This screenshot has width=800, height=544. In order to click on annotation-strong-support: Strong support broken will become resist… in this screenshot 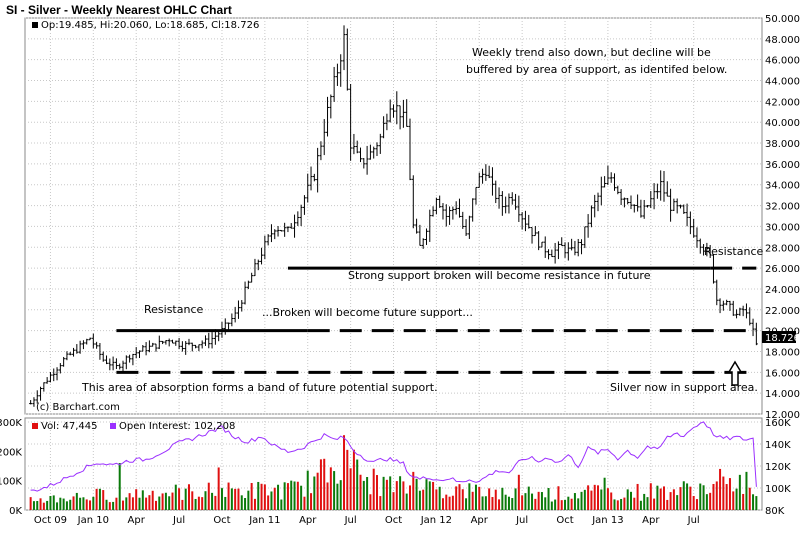, I will do `click(499, 275)`.